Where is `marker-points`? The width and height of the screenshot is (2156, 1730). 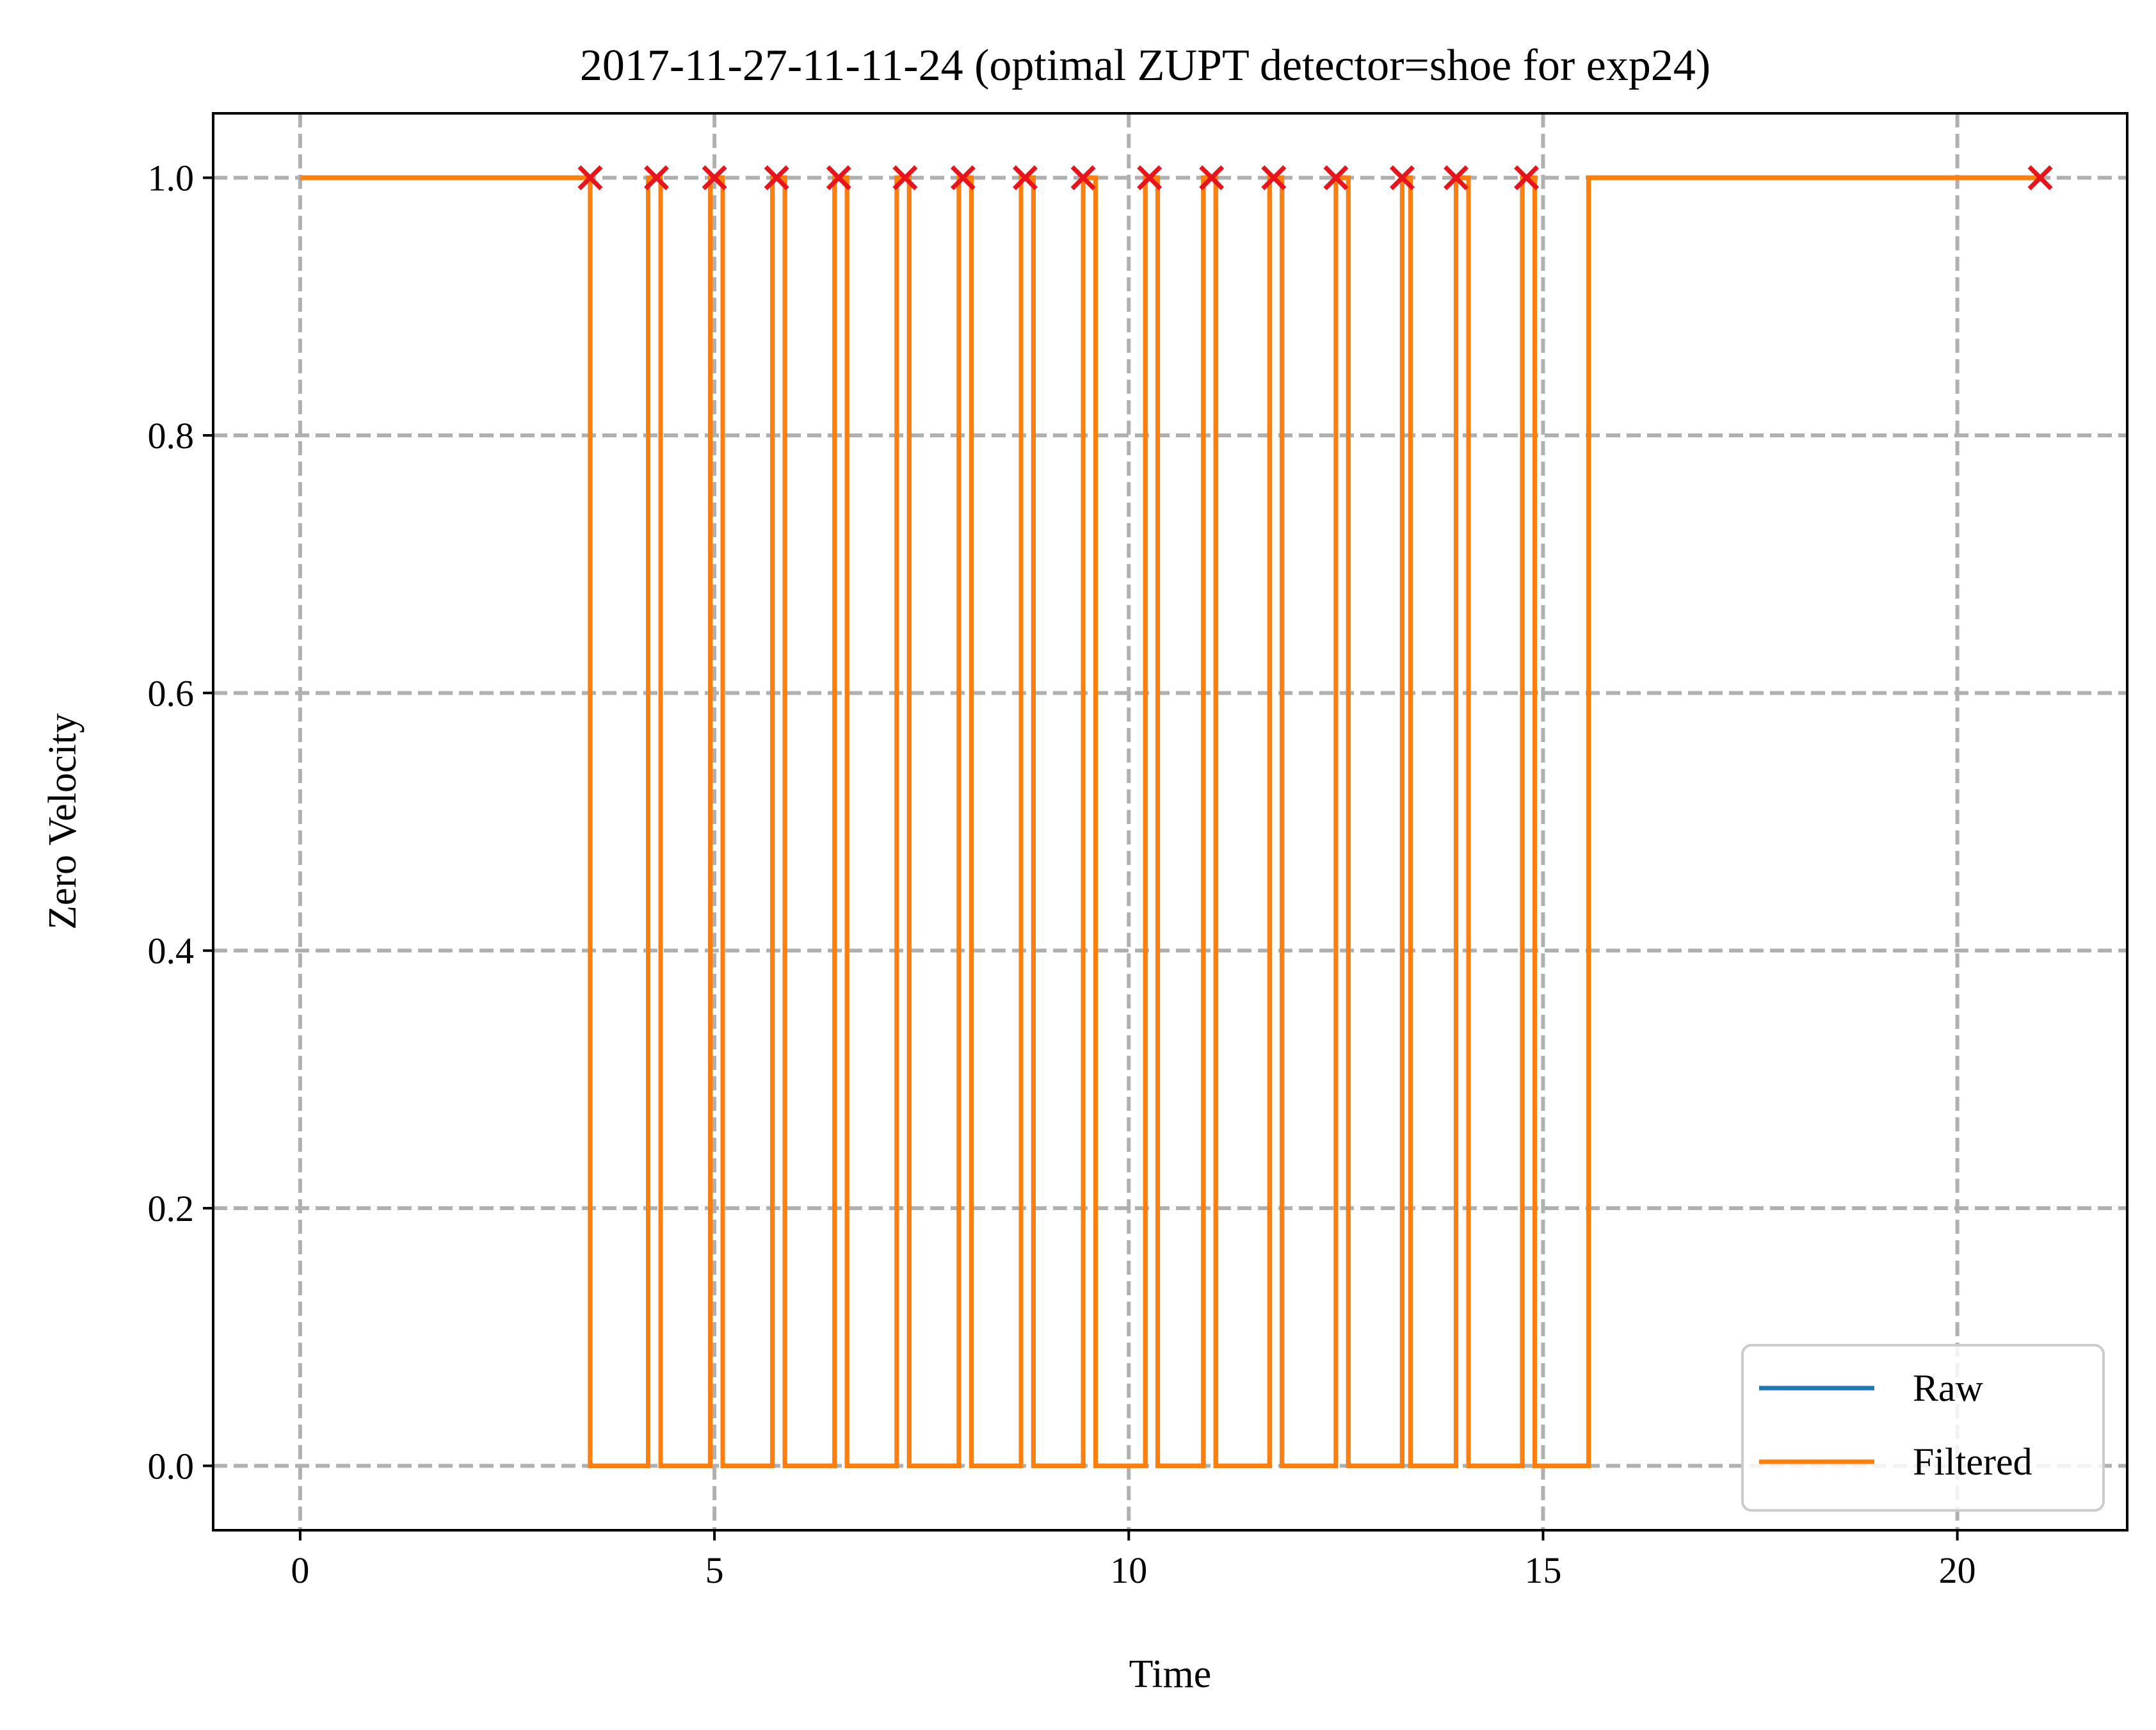
marker-points is located at coordinates (1315, 178).